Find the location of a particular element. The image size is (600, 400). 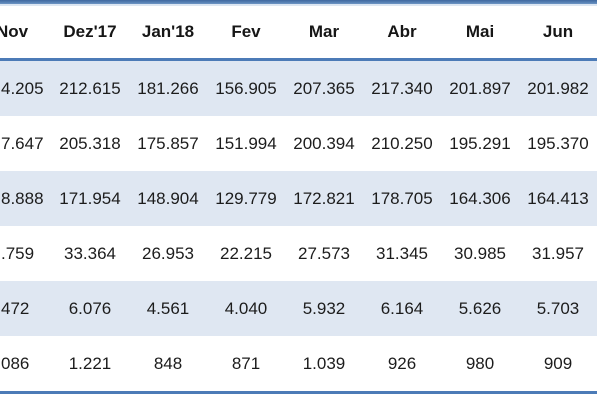

data-cell: 980 is located at coordinates (480, 365).